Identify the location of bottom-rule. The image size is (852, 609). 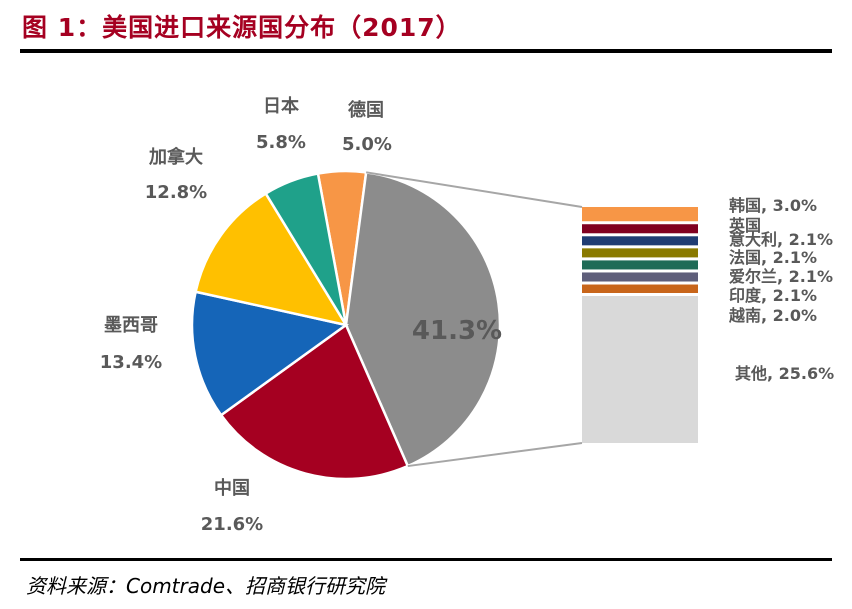
(426, 559).